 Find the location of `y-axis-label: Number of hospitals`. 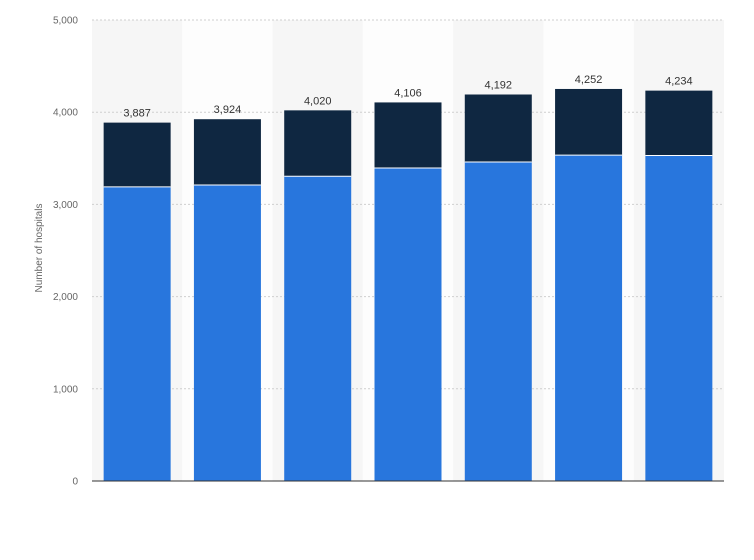

y-axis-label: Number of hospitals is located at coordinates (39, 248).